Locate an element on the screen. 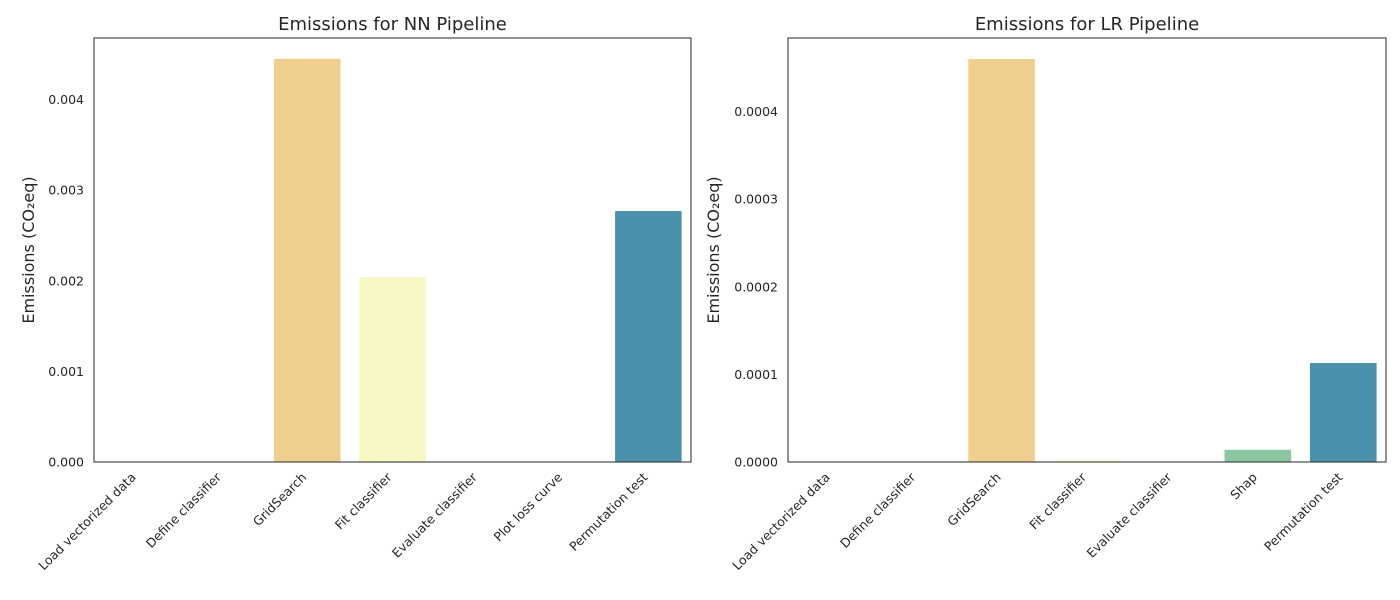 The height and width of the screenshot is (600, 1400). y-tick-label: 0.0001 is located at coordinates (756, 374).